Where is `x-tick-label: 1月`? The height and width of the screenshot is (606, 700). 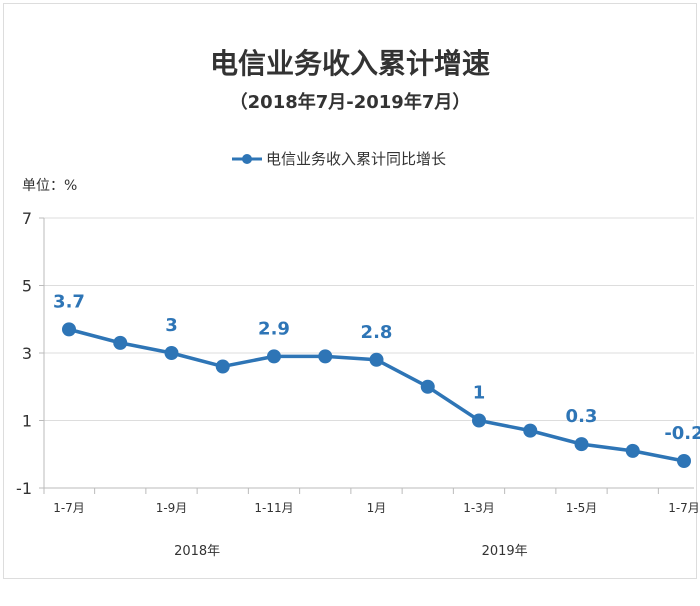 x-tick-label: 1月 is located at coordinates (377, 508).